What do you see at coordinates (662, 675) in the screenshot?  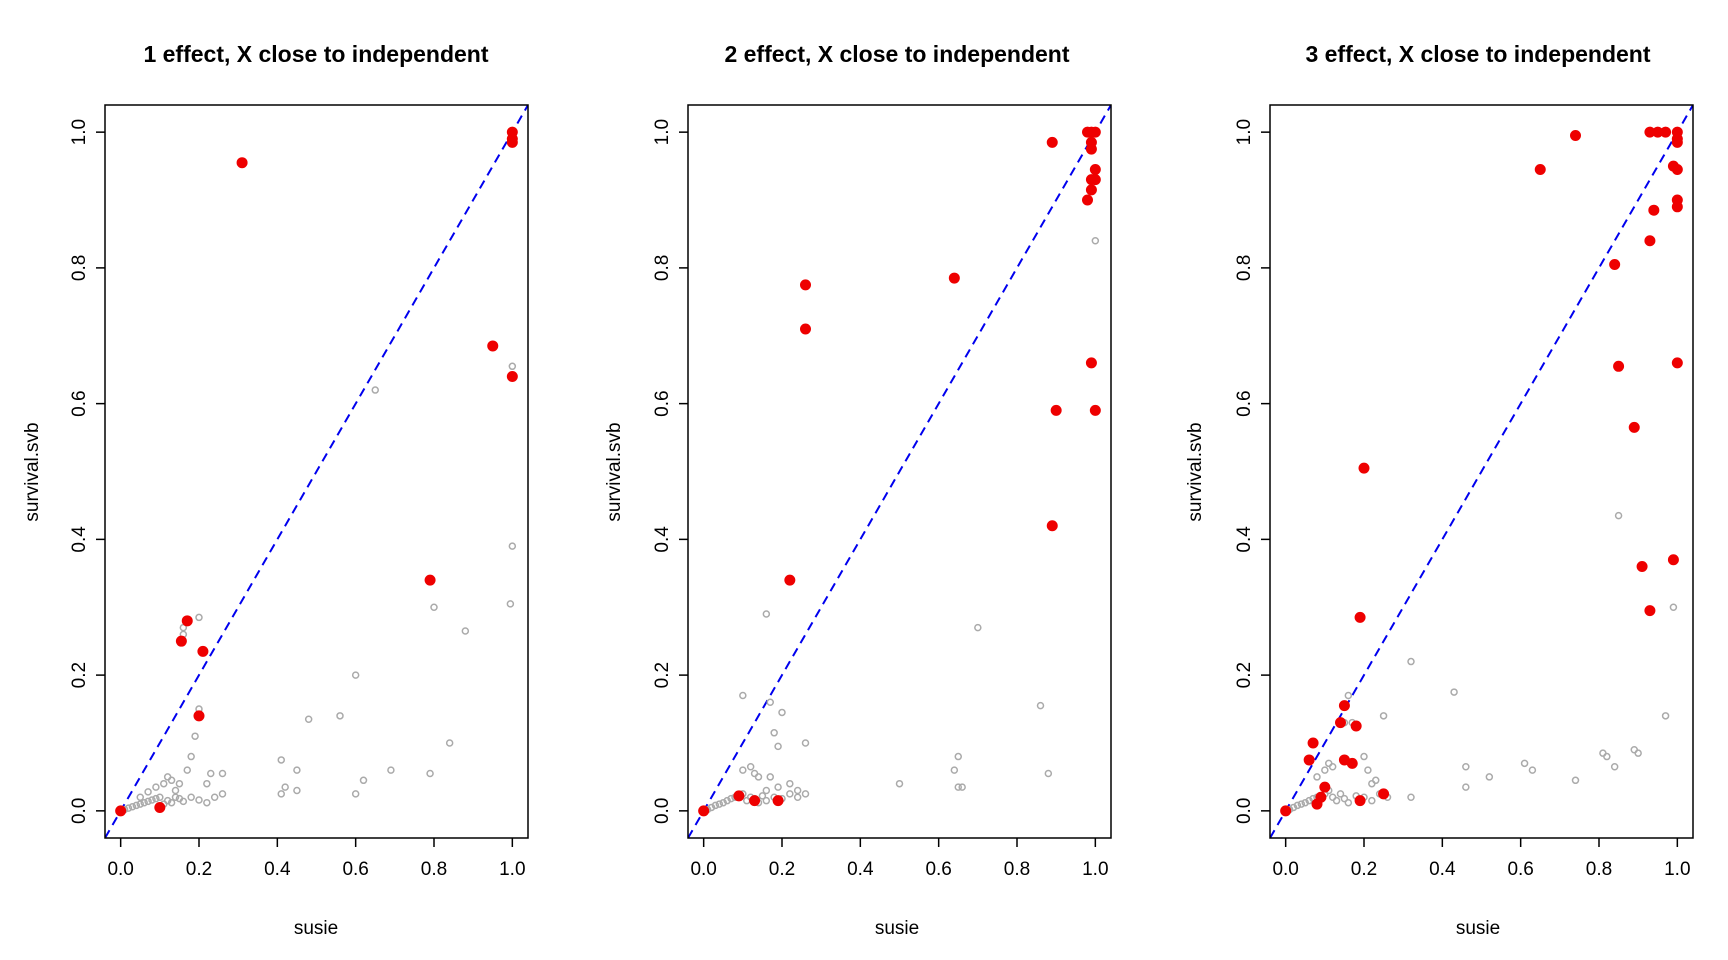 I see `panel-2-y-tick-label-2: 0.2` at bounding box center [662, 675].